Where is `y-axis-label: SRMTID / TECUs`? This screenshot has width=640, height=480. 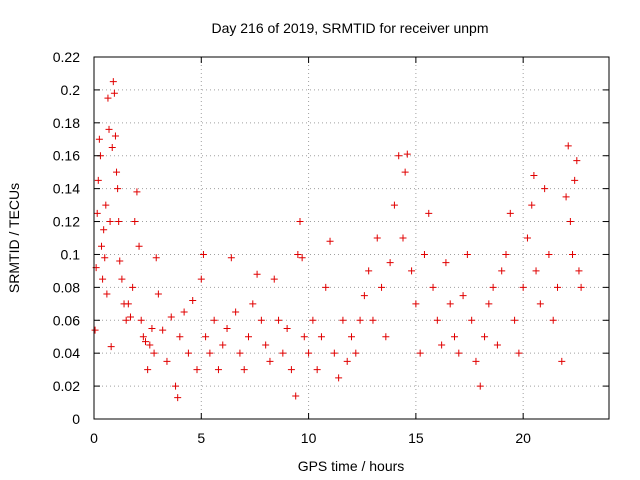
y-axis-label: SRMTID / TECUs is located at coordinates (14, 238).